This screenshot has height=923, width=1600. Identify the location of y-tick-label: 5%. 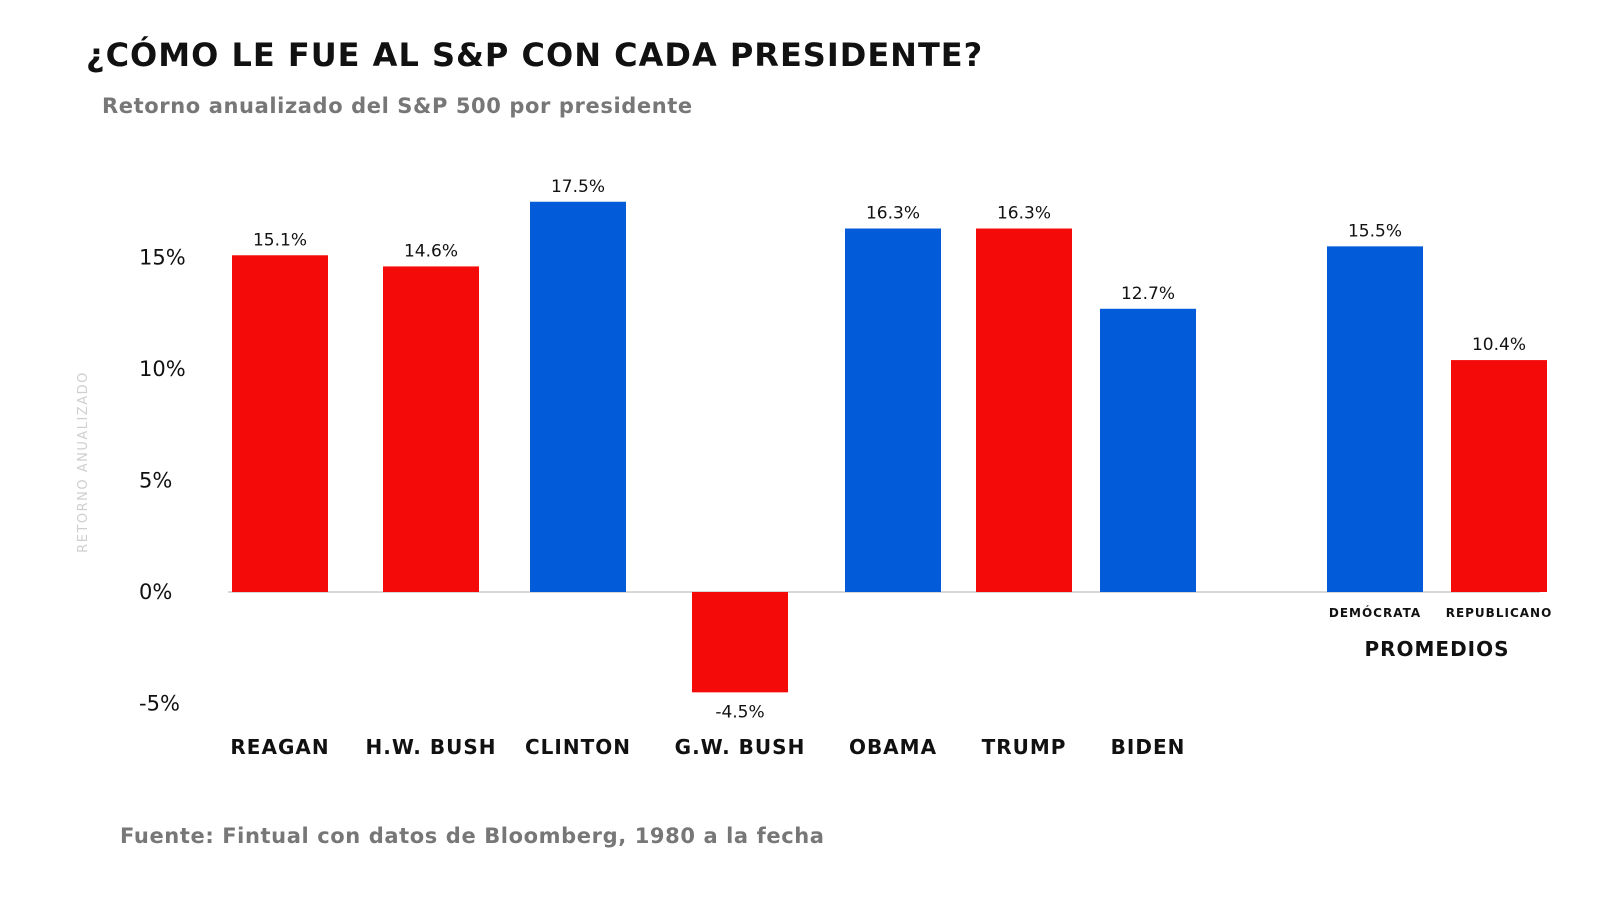
(155, 481).